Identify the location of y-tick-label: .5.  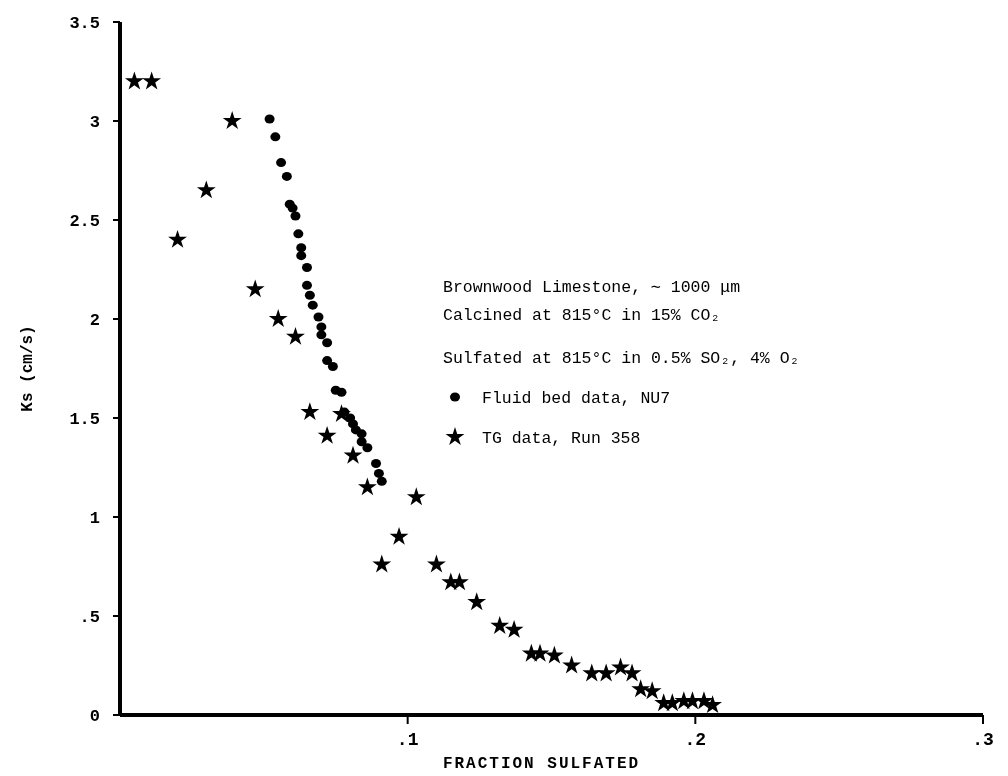
(89, 617).